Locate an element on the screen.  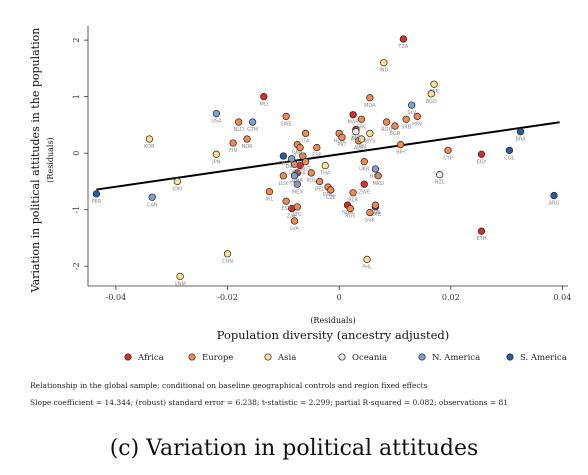
point-label: ZMB is located at coordinates (376, 215).